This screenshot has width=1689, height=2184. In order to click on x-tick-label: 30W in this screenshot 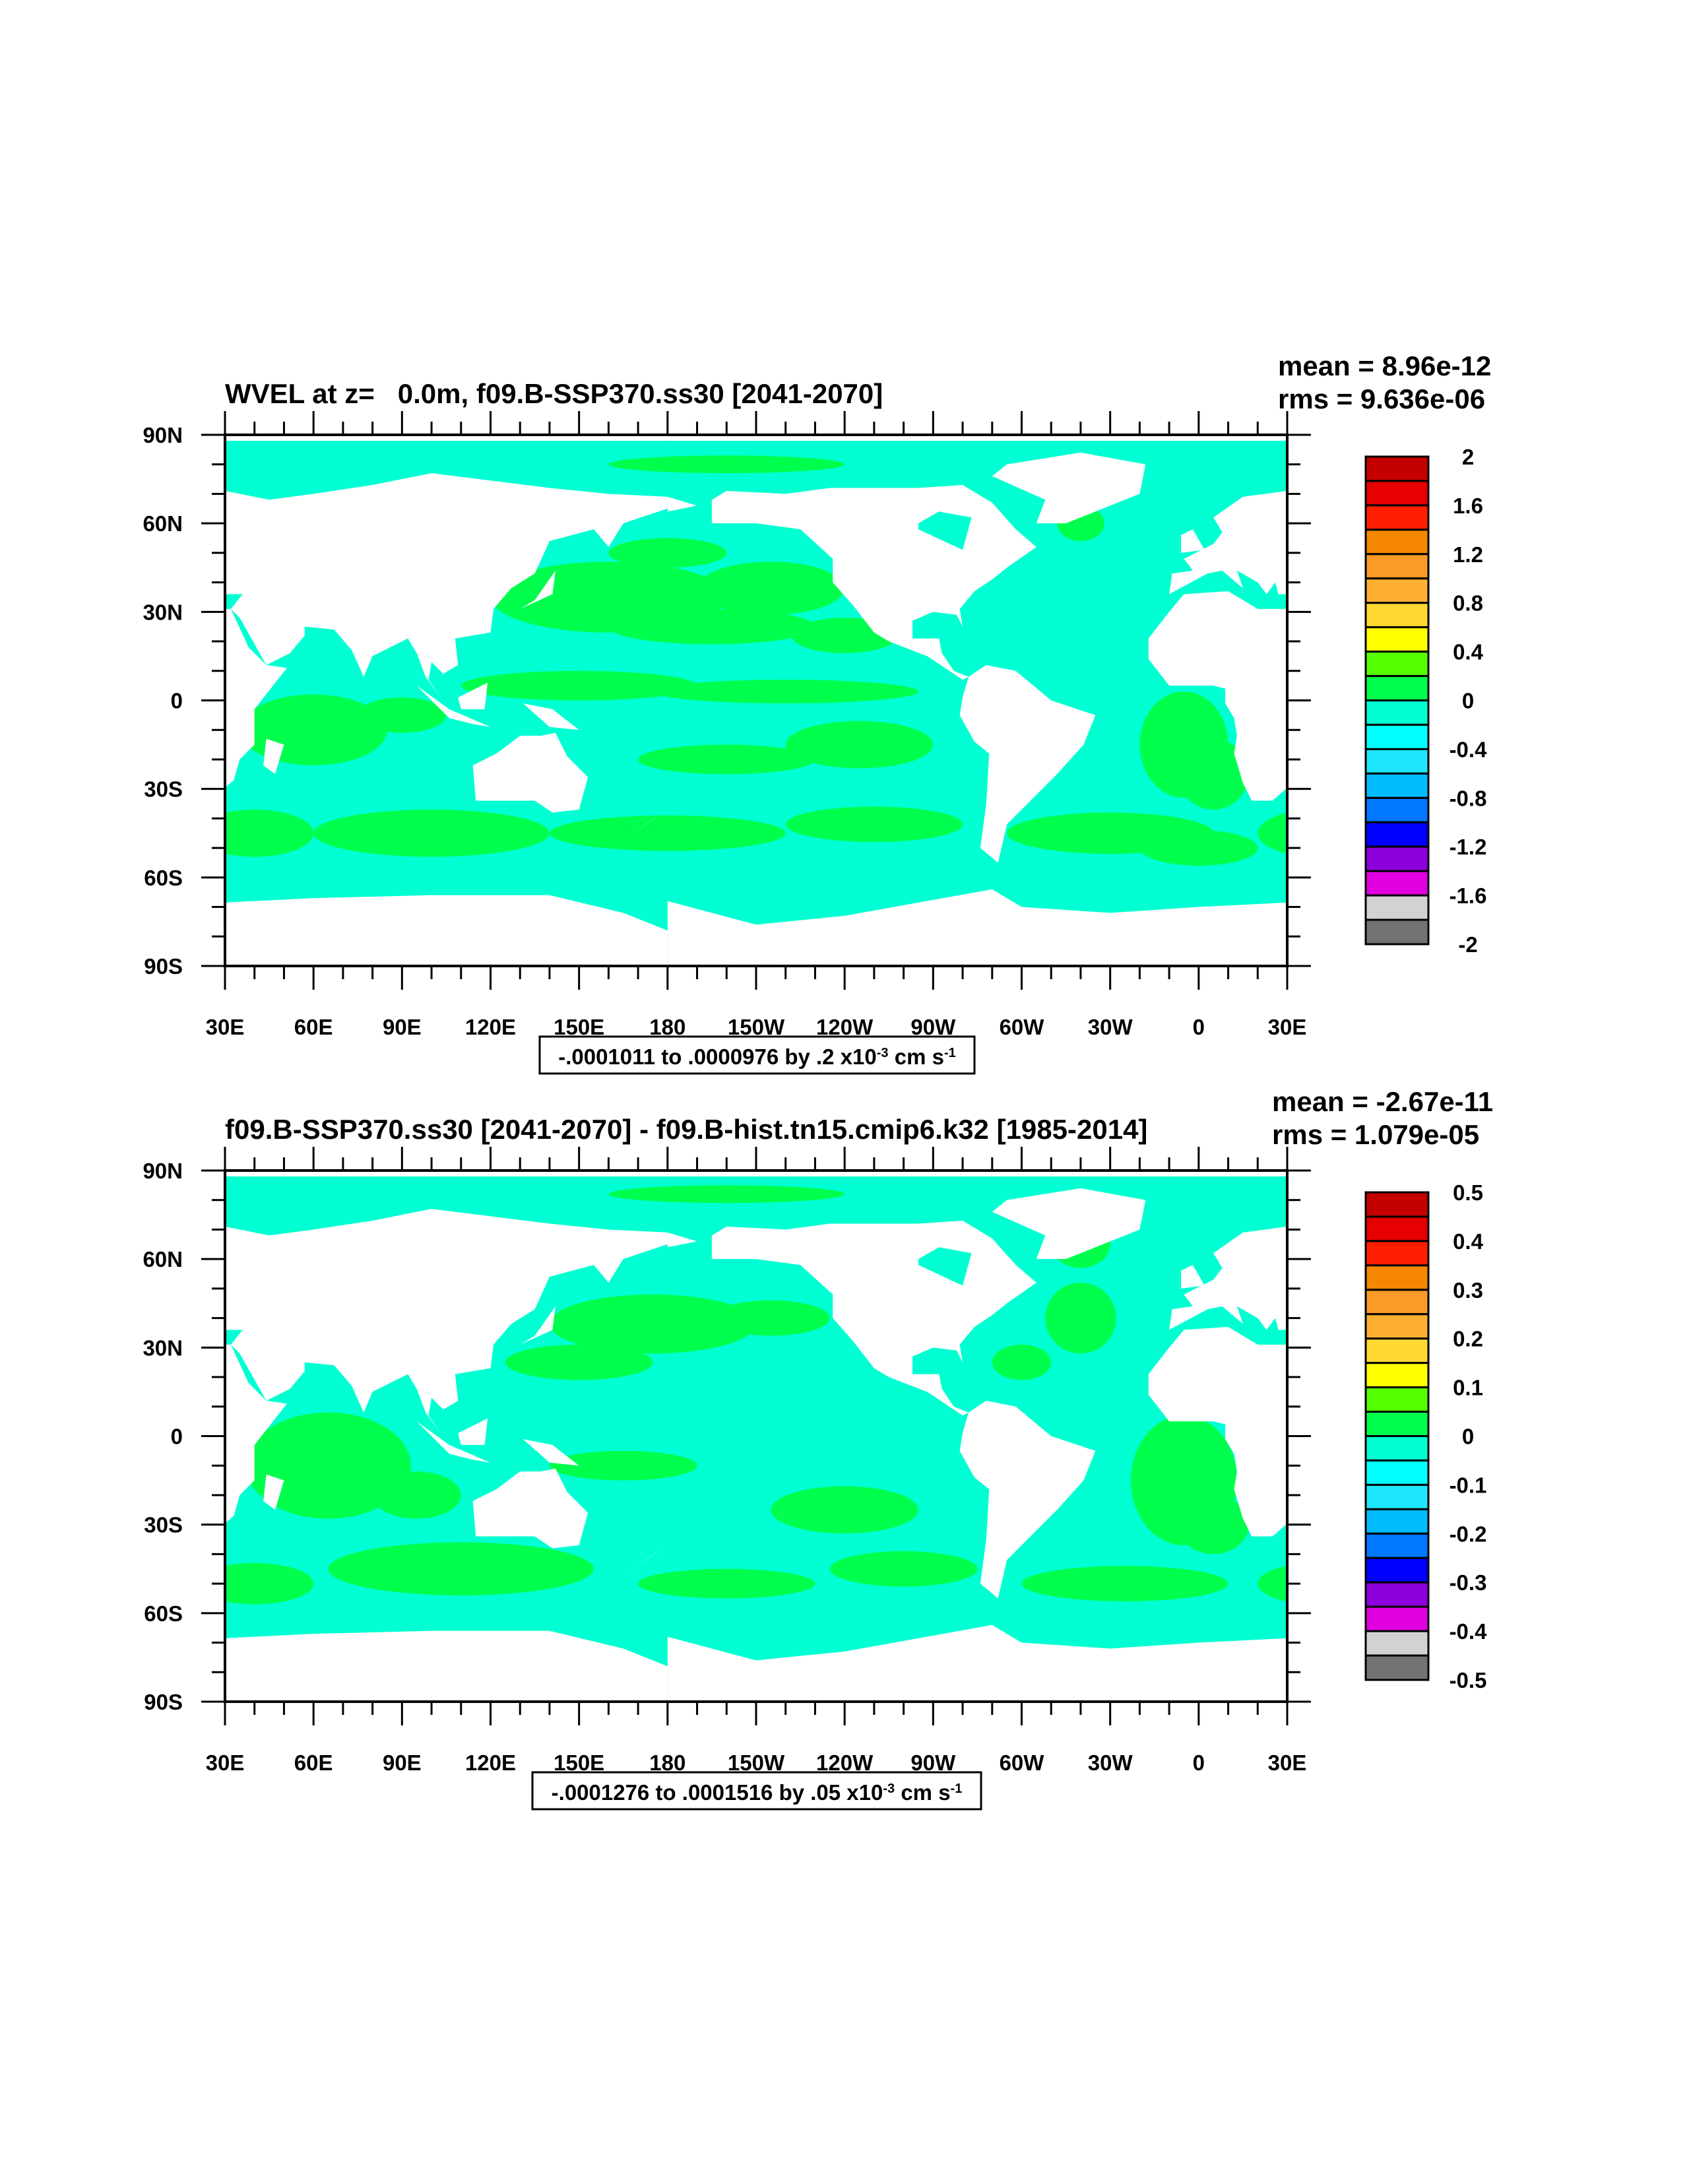, I will do `click(1110, 1762)`.